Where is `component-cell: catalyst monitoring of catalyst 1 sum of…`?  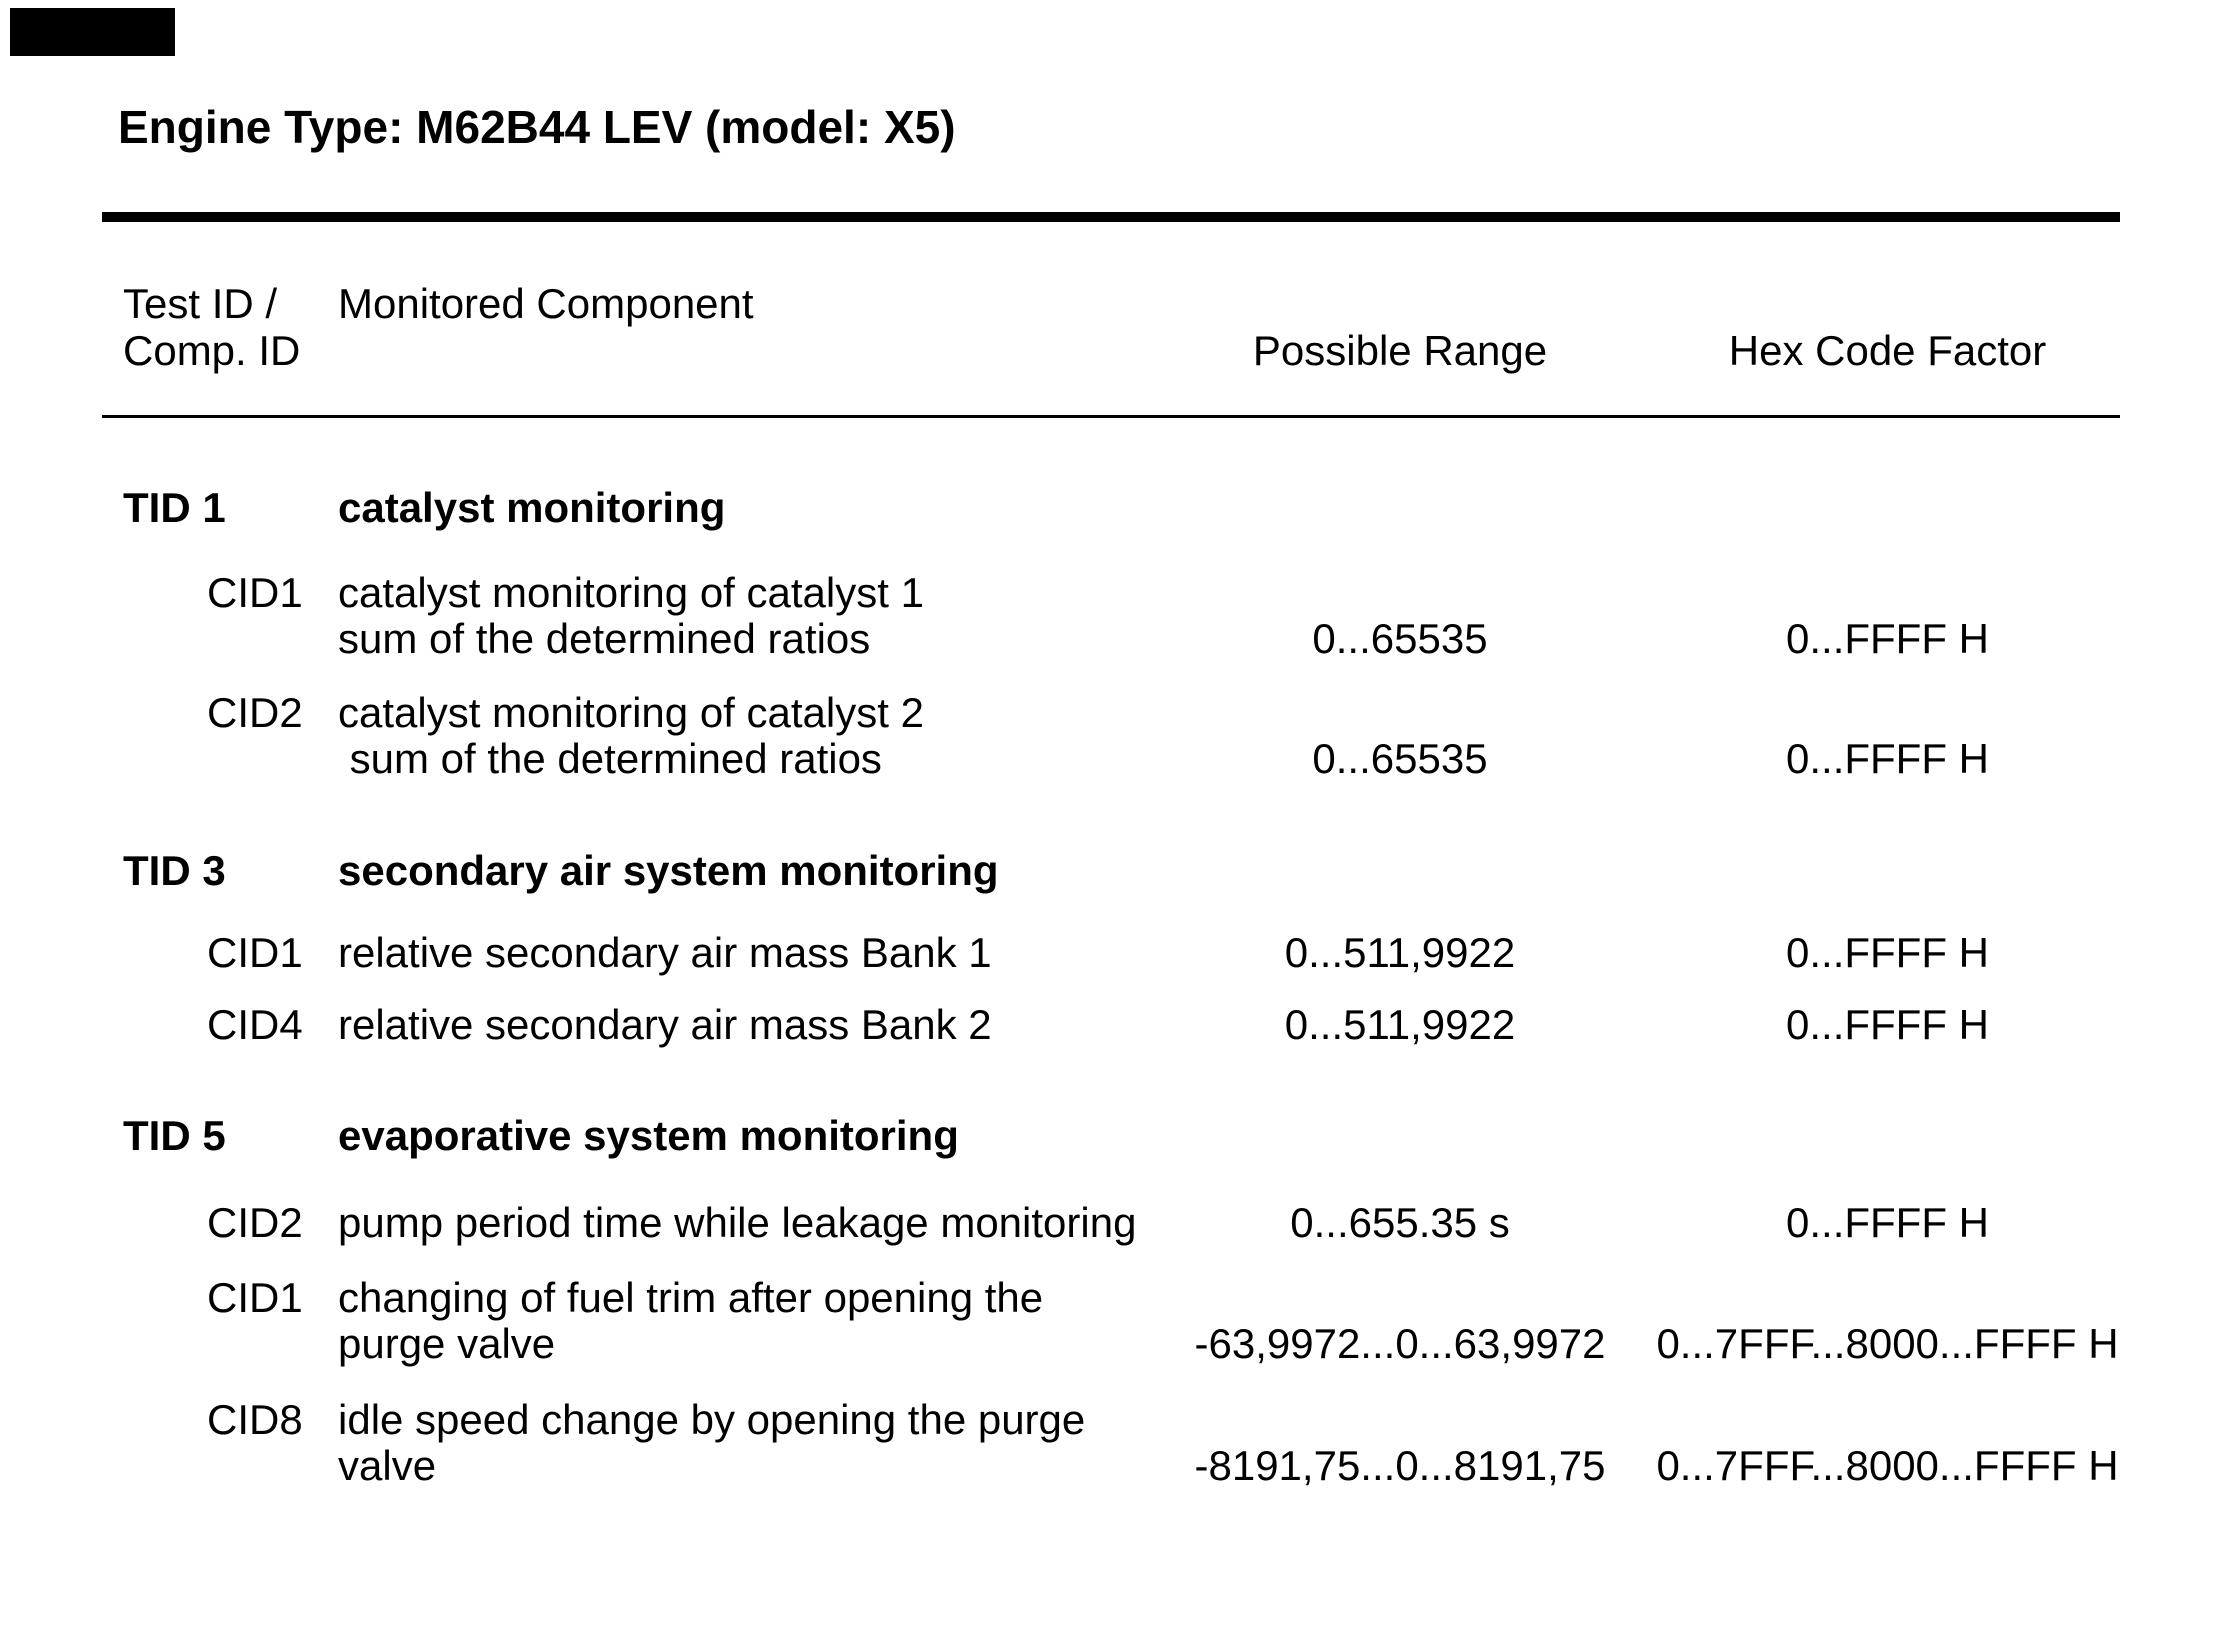
component-cell: catalyst monitoring of catalyst 1 sum of… is located at coordinates (631, 615).